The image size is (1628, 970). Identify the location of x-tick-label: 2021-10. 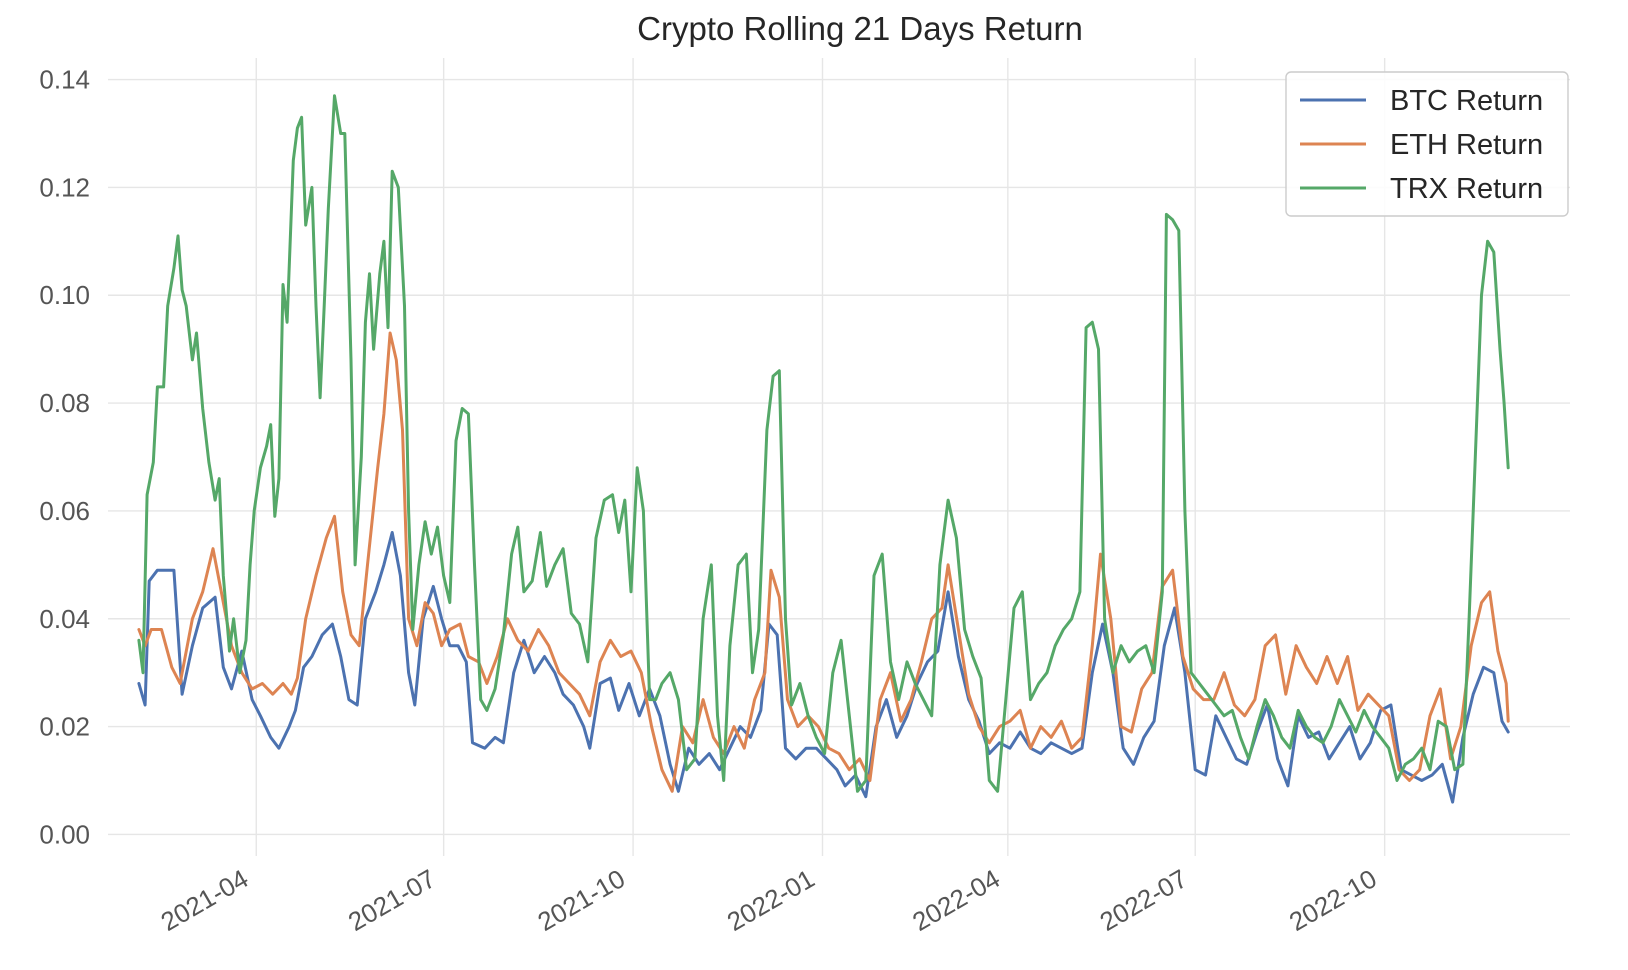
(581, 900).